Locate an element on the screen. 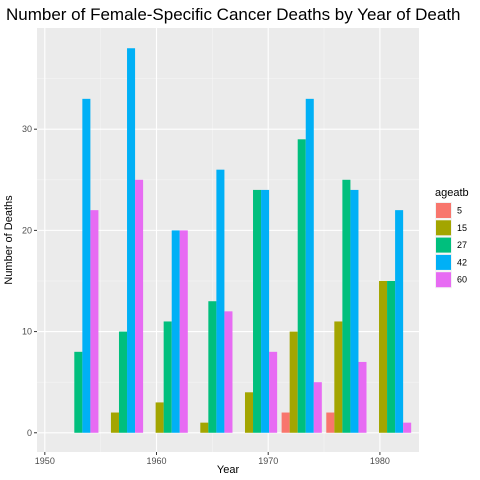 Image resolution: width=480 pixels, height=480 pixels. y-tick-label: 30 is located at coordinates (27, 129).